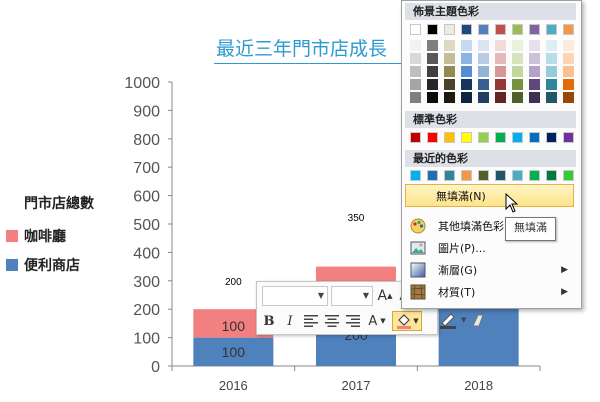  Describe the element at coordinates (43, 265) in the screenshot. I see `legend-item-convenience: 便利商店` at that location.